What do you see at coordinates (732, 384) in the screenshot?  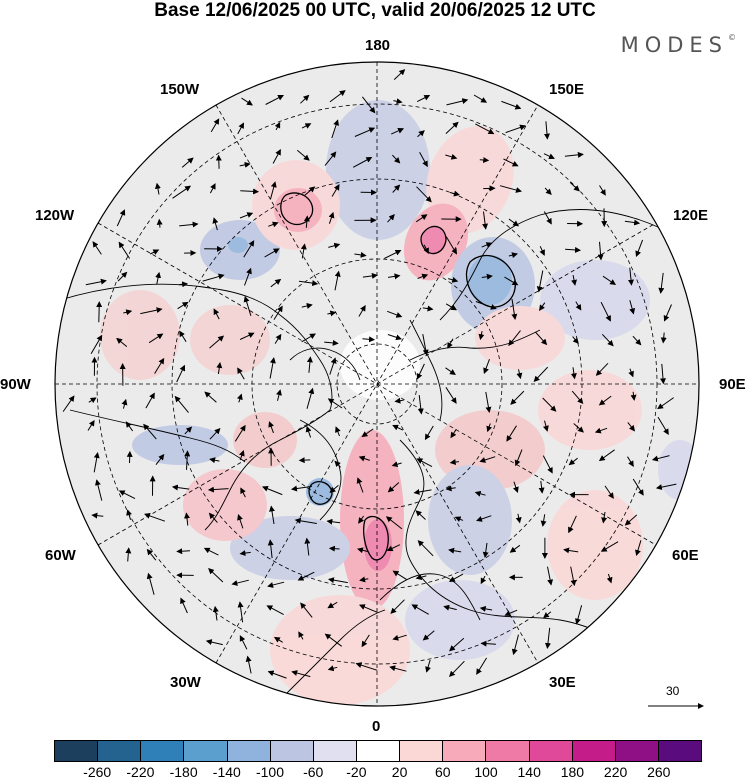 I see `lon-label-90e: 90E` at bounding box center [732, 384].